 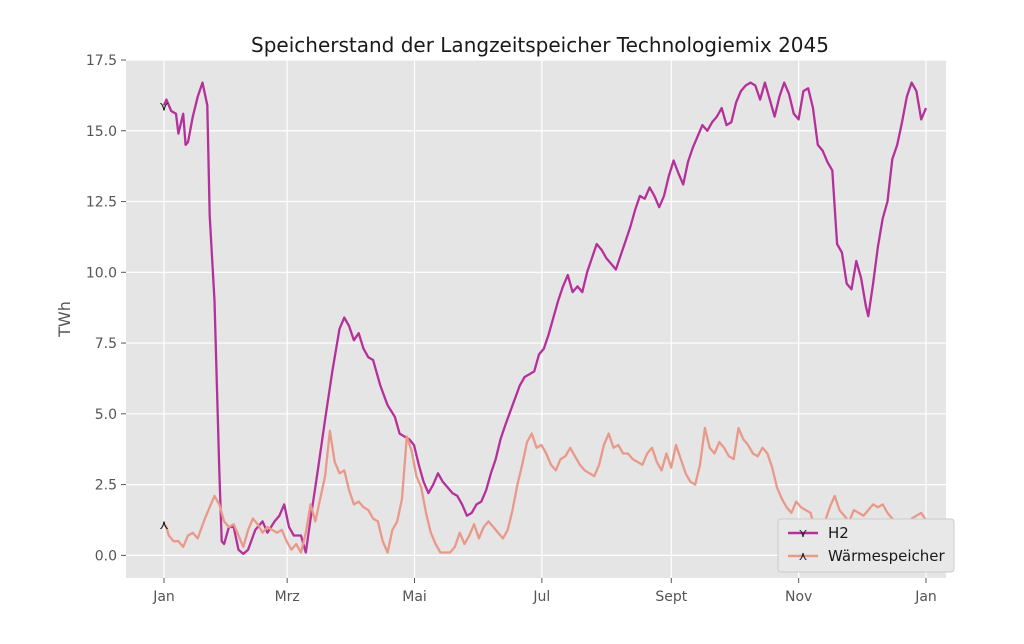 What do you see at coordinates (803, 556) in the screenshot?
I see `legend-marker-waermespeicher: ⋏` at bounding box center [803, 556].